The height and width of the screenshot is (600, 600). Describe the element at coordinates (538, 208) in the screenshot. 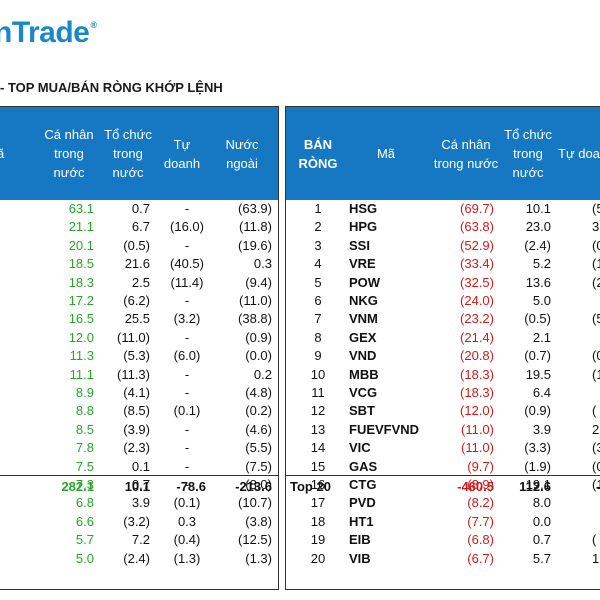

I see `cell-institution: 10.1` at that location.